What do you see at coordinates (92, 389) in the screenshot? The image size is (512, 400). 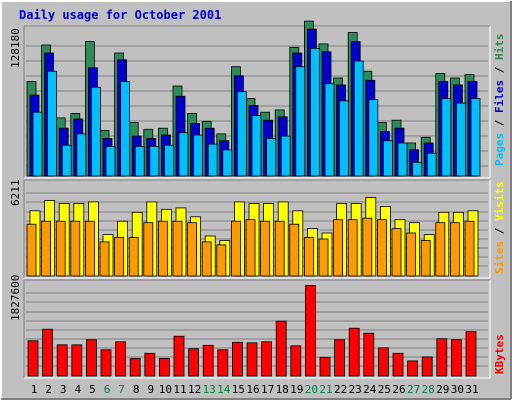 I see `x-tick-label-day-5: 5` at bounding box center [92, 389].